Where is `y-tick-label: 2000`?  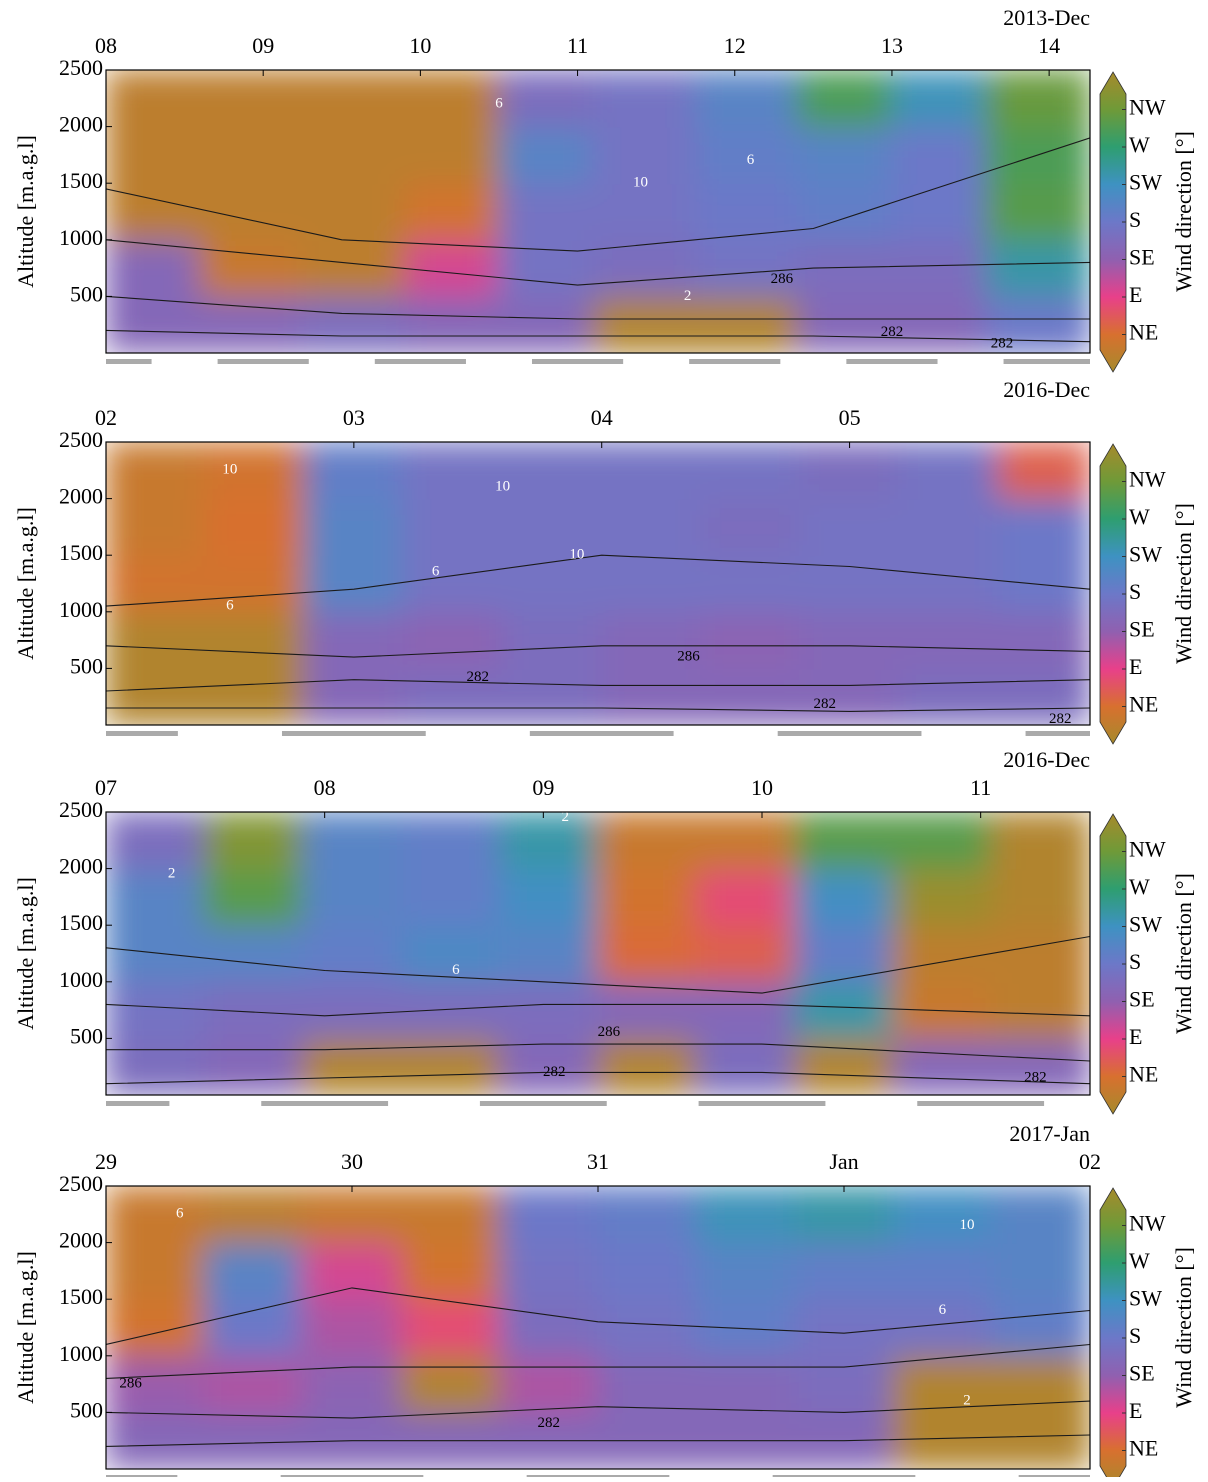 y-tick-label: 2000 is located at coordinates (81, 866).